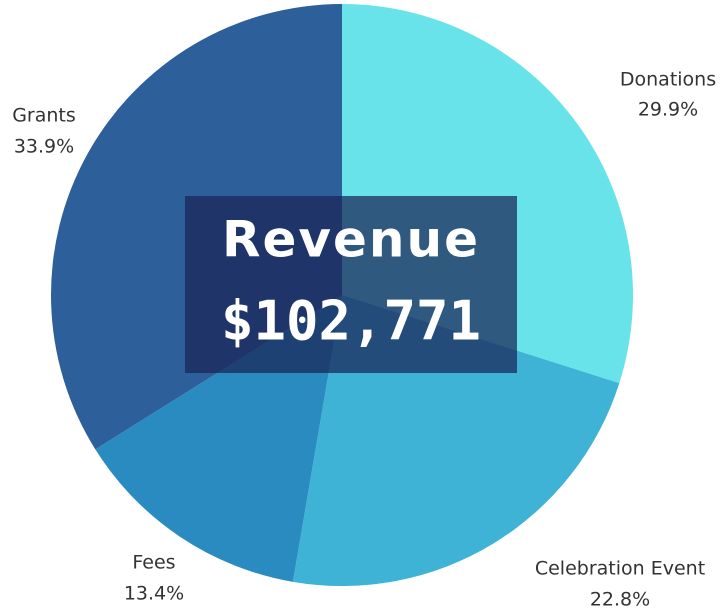  Describe the element at coordinates (668, 110) in the screenshot. I see `slice-value: 29.9%` at that location.